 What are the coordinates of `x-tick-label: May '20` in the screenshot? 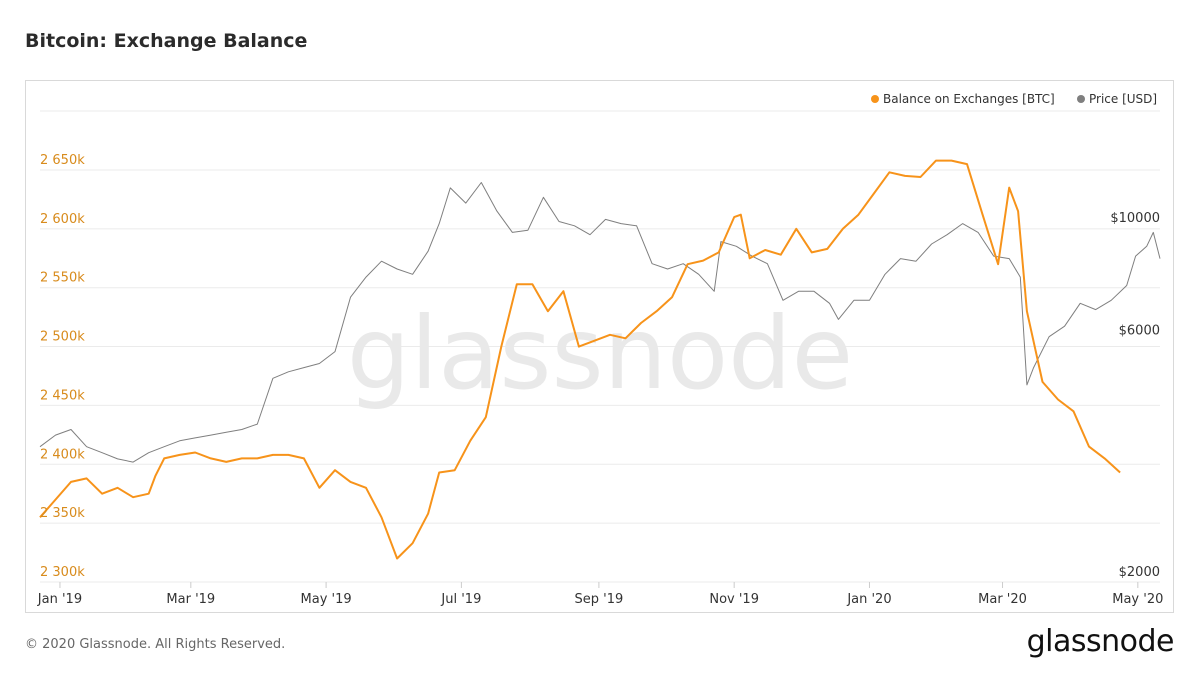 It's located at (1137, 599).